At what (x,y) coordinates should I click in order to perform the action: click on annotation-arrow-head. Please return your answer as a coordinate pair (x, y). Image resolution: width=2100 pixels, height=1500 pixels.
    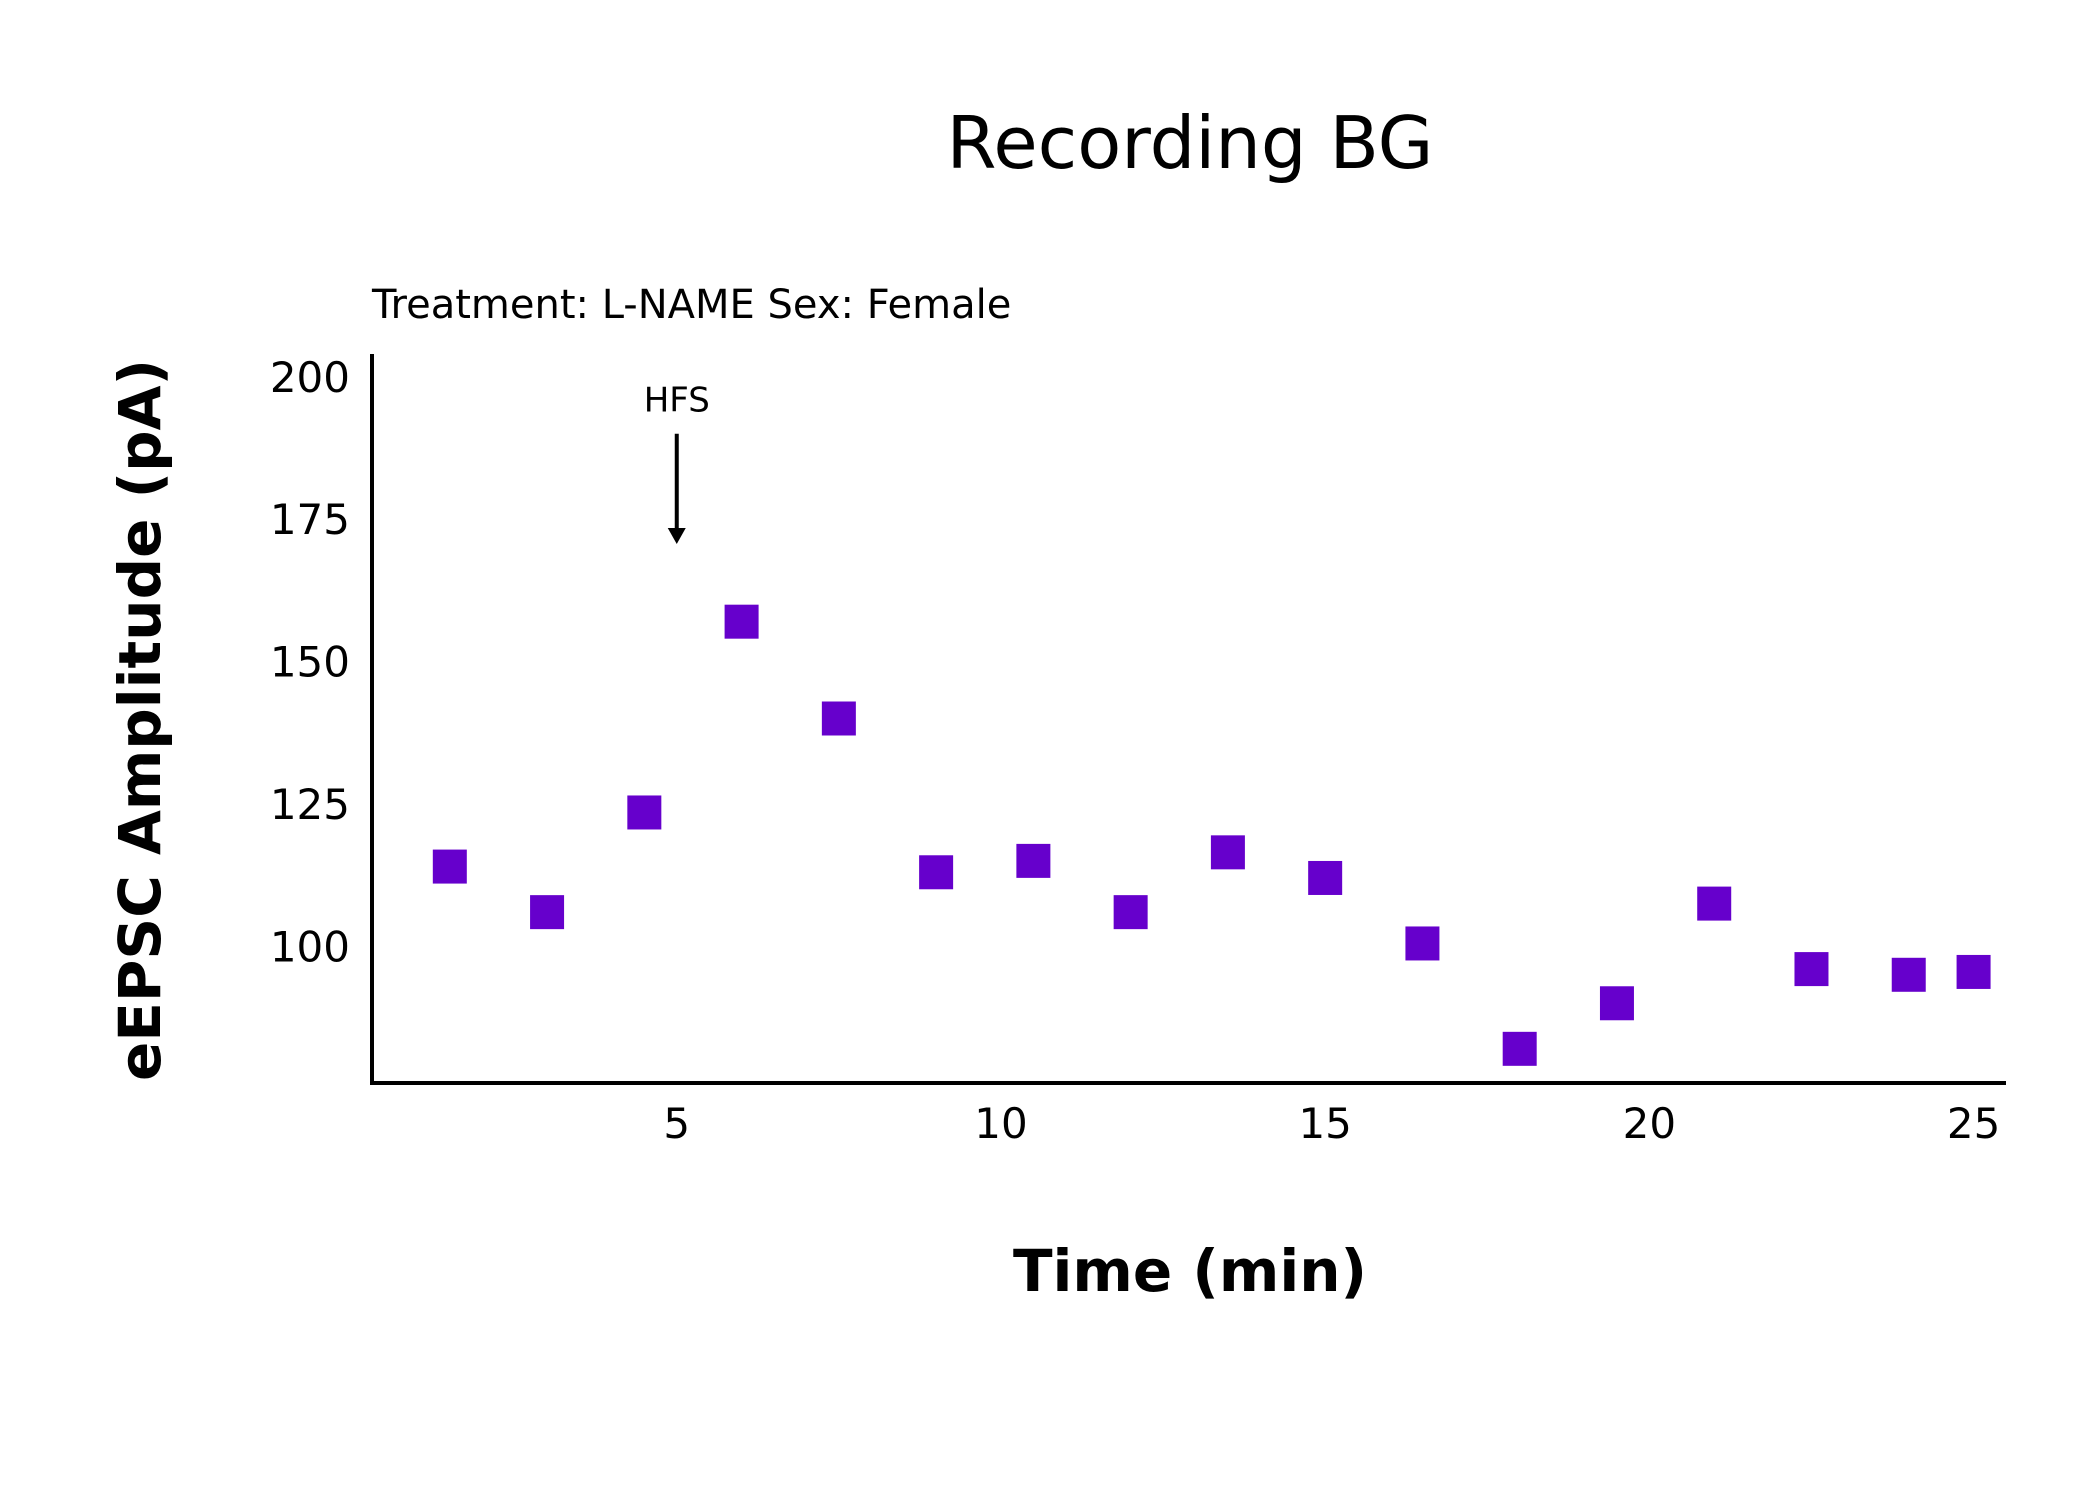
    Looking at the image, I should click on (676, 535).